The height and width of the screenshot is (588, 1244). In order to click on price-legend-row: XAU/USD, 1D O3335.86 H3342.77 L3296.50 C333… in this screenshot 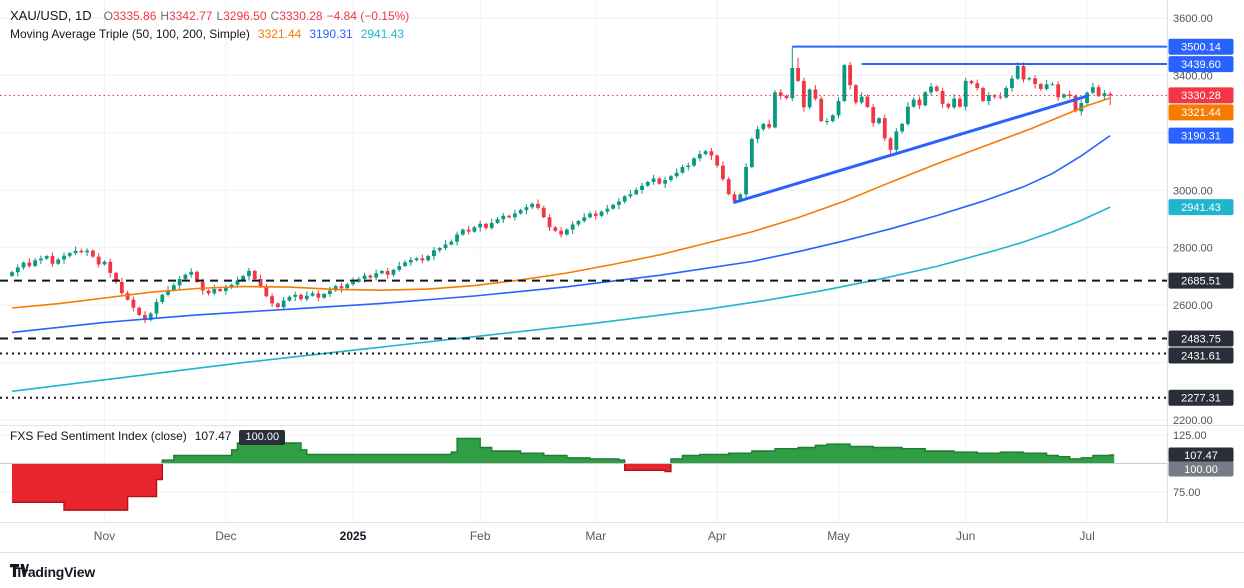, I will do `click(209, 15)`.